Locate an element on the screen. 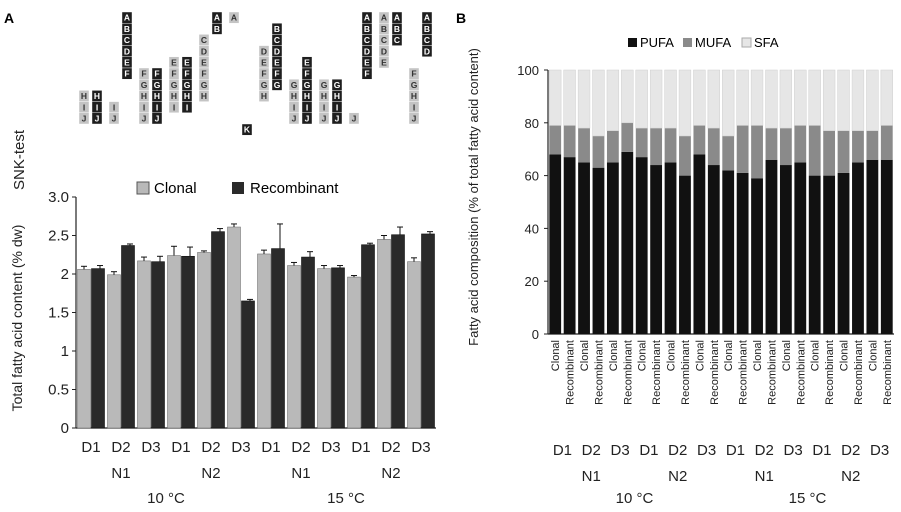 This screenshot has width=901, height=512. snk-letter: G is located at coordinates (307, 85).